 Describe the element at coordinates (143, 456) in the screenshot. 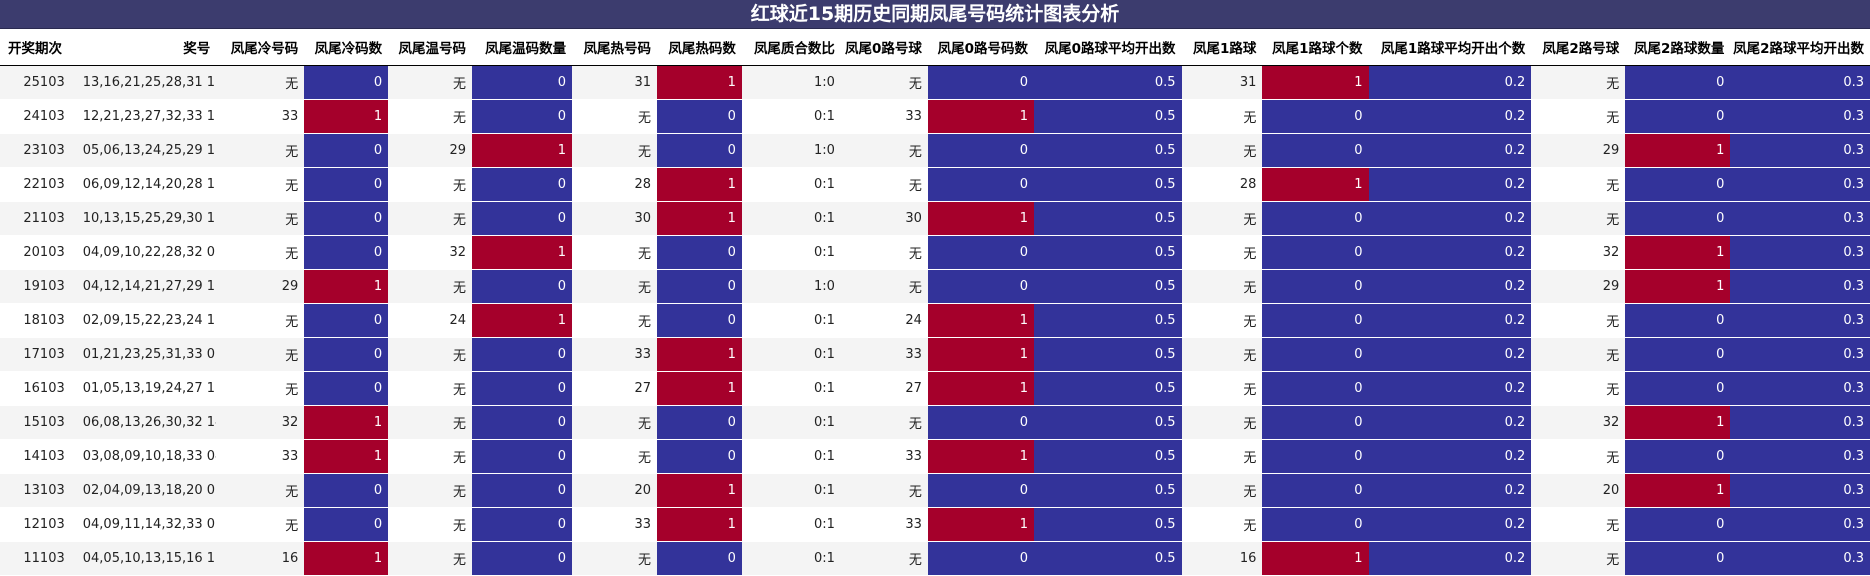

I see `cell-numbers: 03,08,09,10,18,33 04` at that location.